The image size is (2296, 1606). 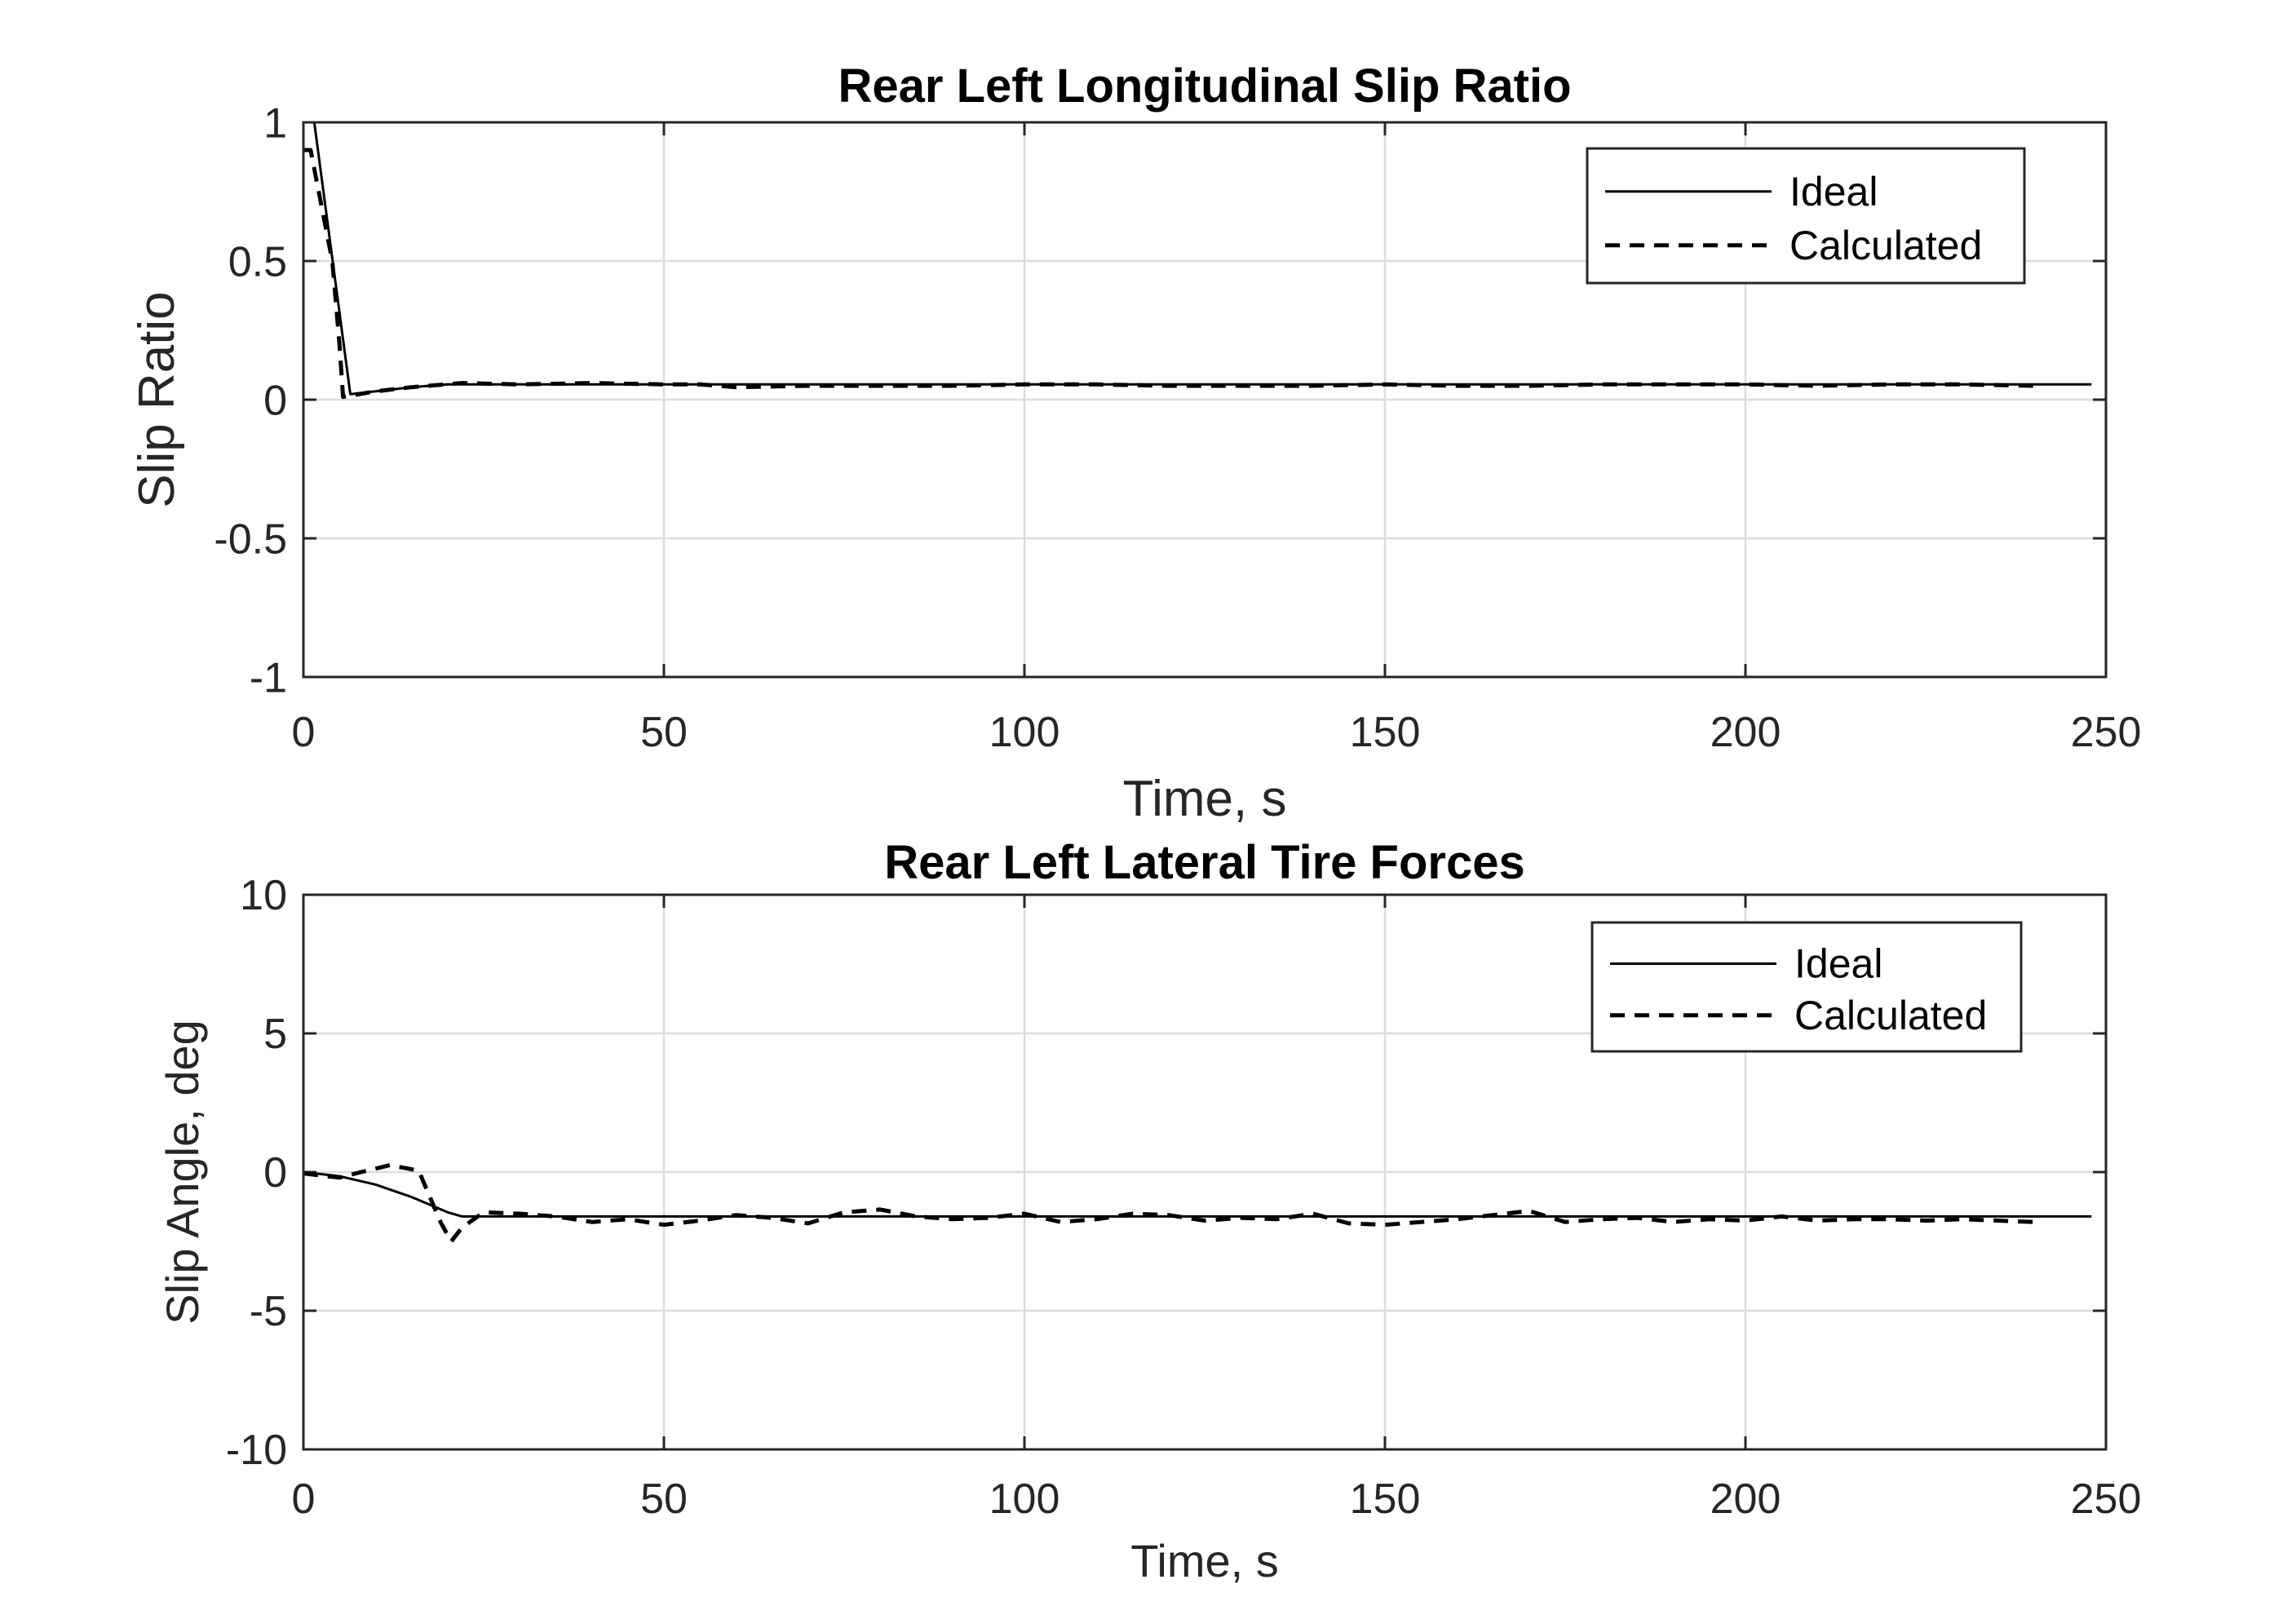 What do you see at coordinates (182, 1172) in the screenshot?
I see `y-axis-label: Slip Angle, deg` at bounding box center [182, 1172].